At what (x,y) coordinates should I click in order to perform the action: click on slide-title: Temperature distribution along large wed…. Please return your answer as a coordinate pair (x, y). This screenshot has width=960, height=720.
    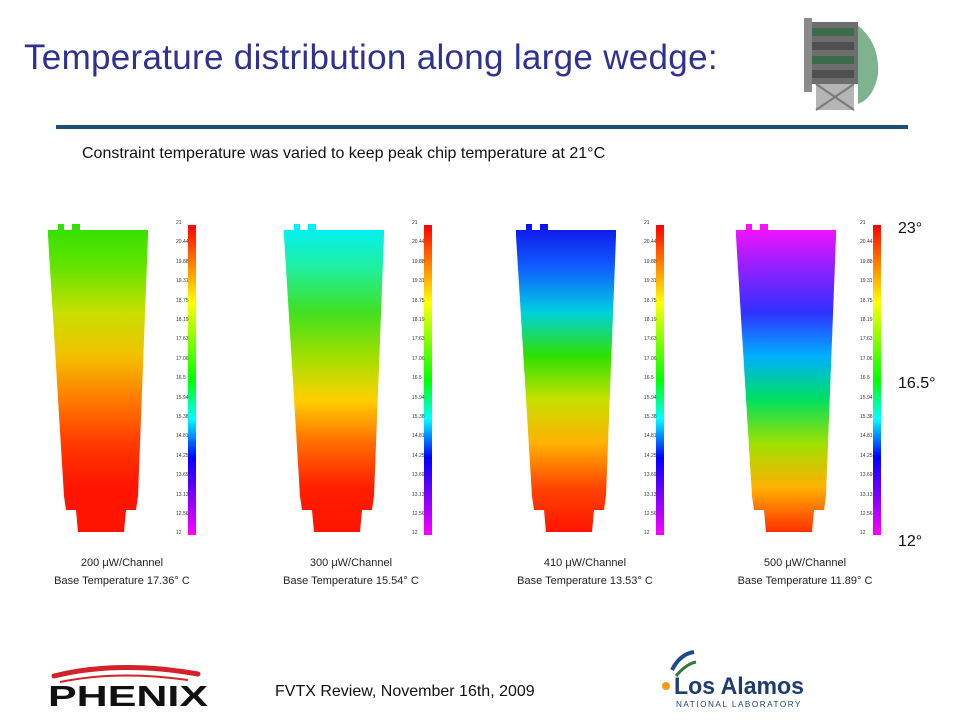
    Looking at the image, I should click on (371, 57).